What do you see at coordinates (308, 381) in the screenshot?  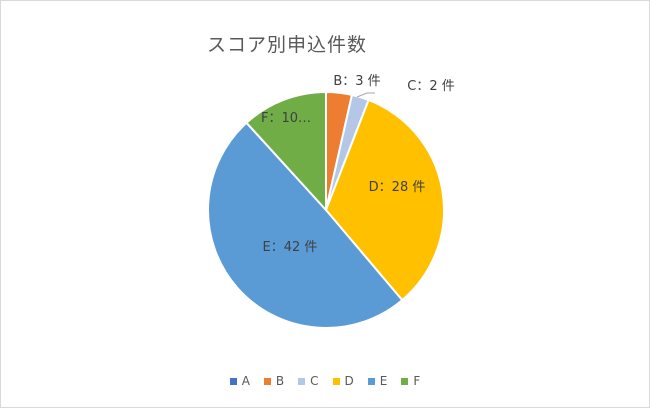 I see `legend-item-c: C` at bounding box center [308, 381].